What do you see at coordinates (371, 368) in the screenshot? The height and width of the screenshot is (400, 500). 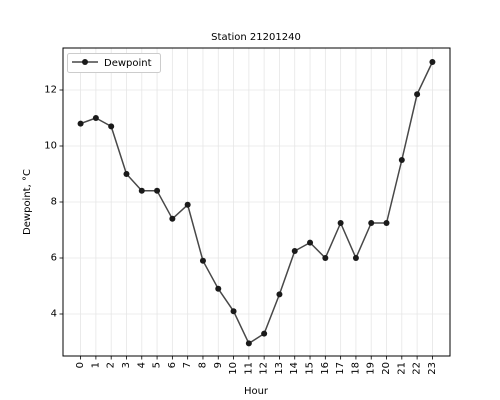 I see `x-tick-label: 19` at bounding box center [371, 368].